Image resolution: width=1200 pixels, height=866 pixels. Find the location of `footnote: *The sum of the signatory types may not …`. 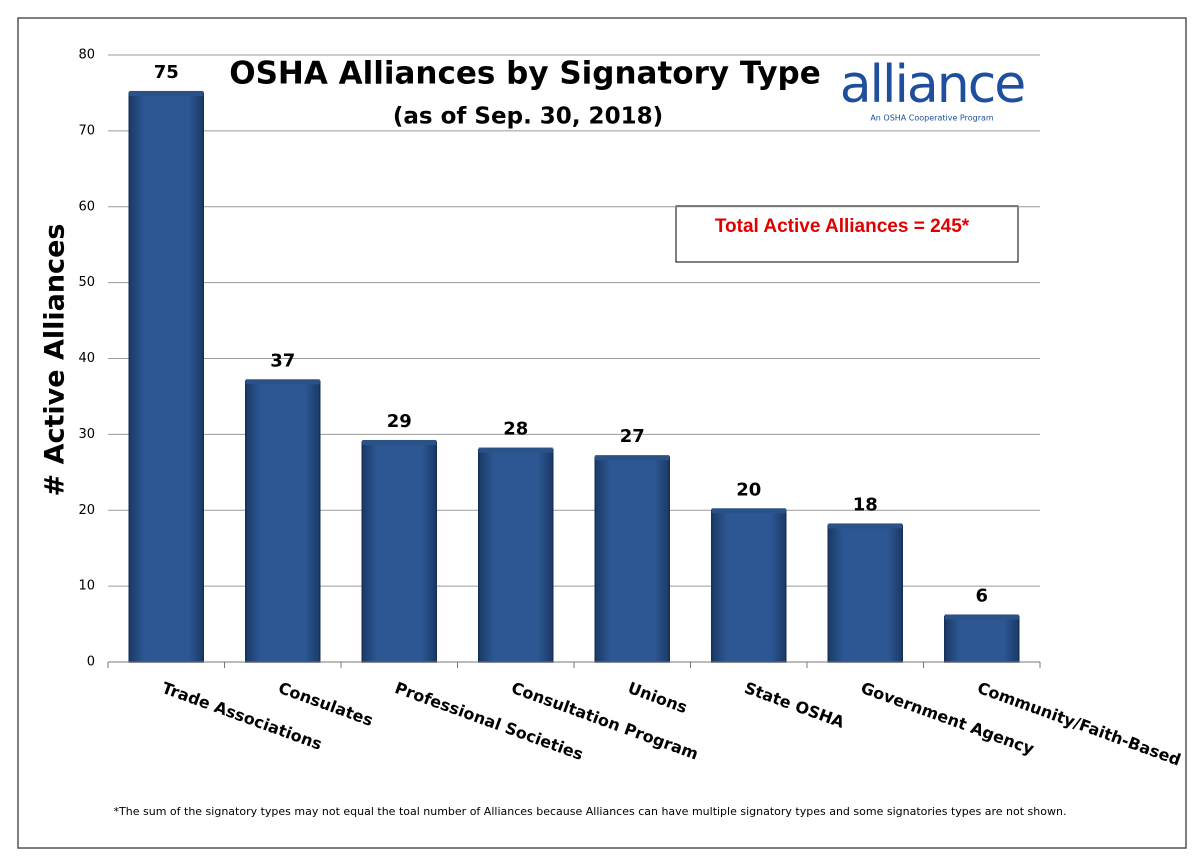

footnote: *The sum of the signatory types may not … is located at coordinates (590, 811).